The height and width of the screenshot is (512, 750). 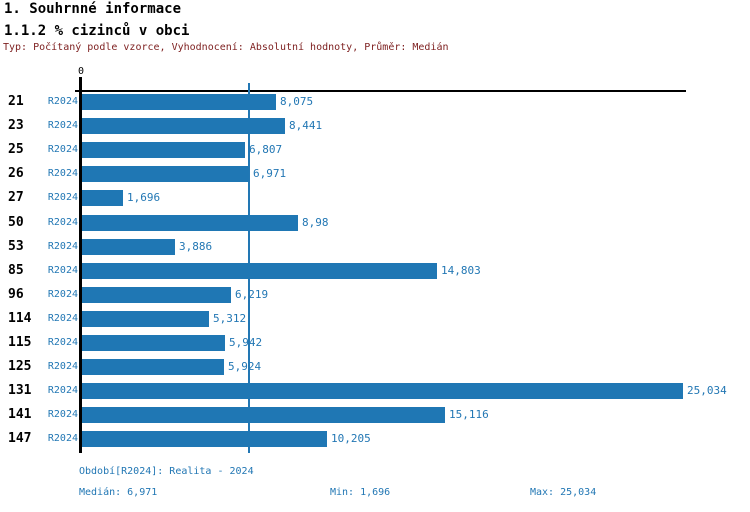 What do you see at coordinates (252, 294) in the screenshot?
I see `bar-value-label: 6,219` at bounding box center [252, 294].